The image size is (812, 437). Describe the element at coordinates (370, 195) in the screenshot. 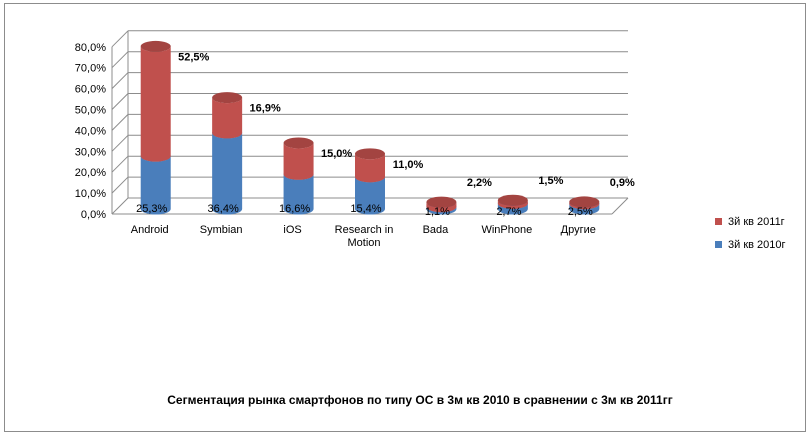

I see `bar-2010-3-body` at that location.